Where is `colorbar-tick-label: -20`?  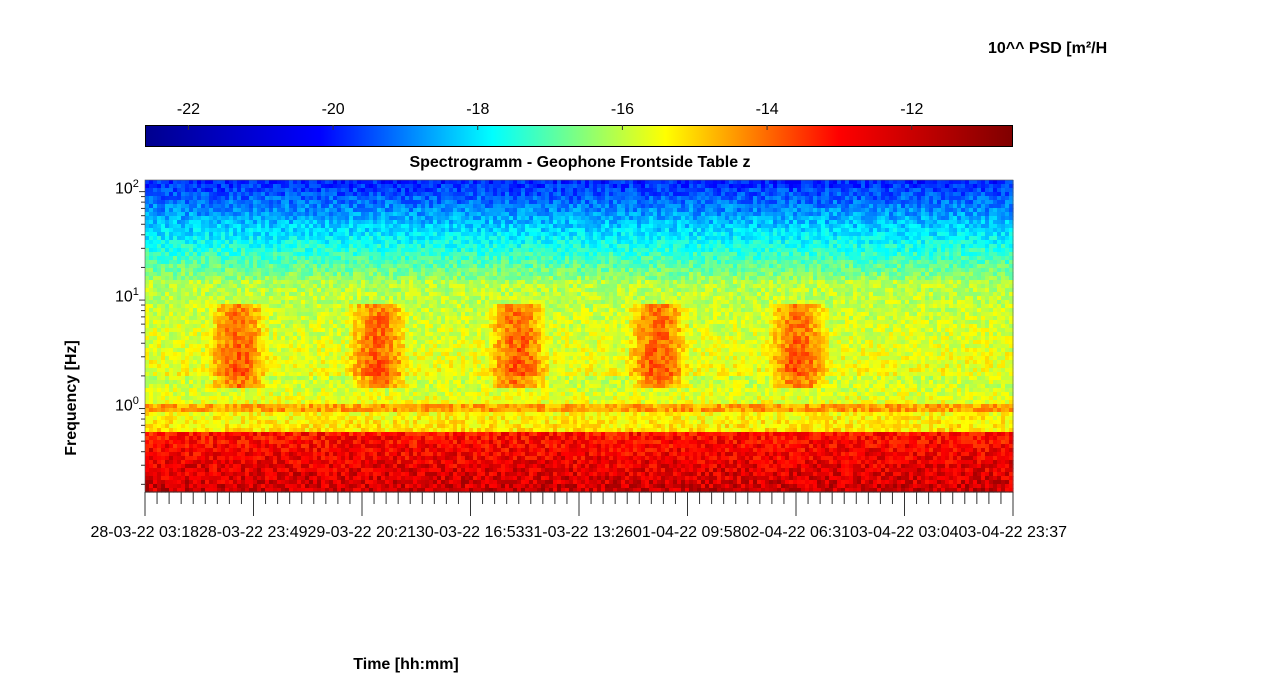 colorbar-tick-label: -20 is located at coordinates (333, 109).